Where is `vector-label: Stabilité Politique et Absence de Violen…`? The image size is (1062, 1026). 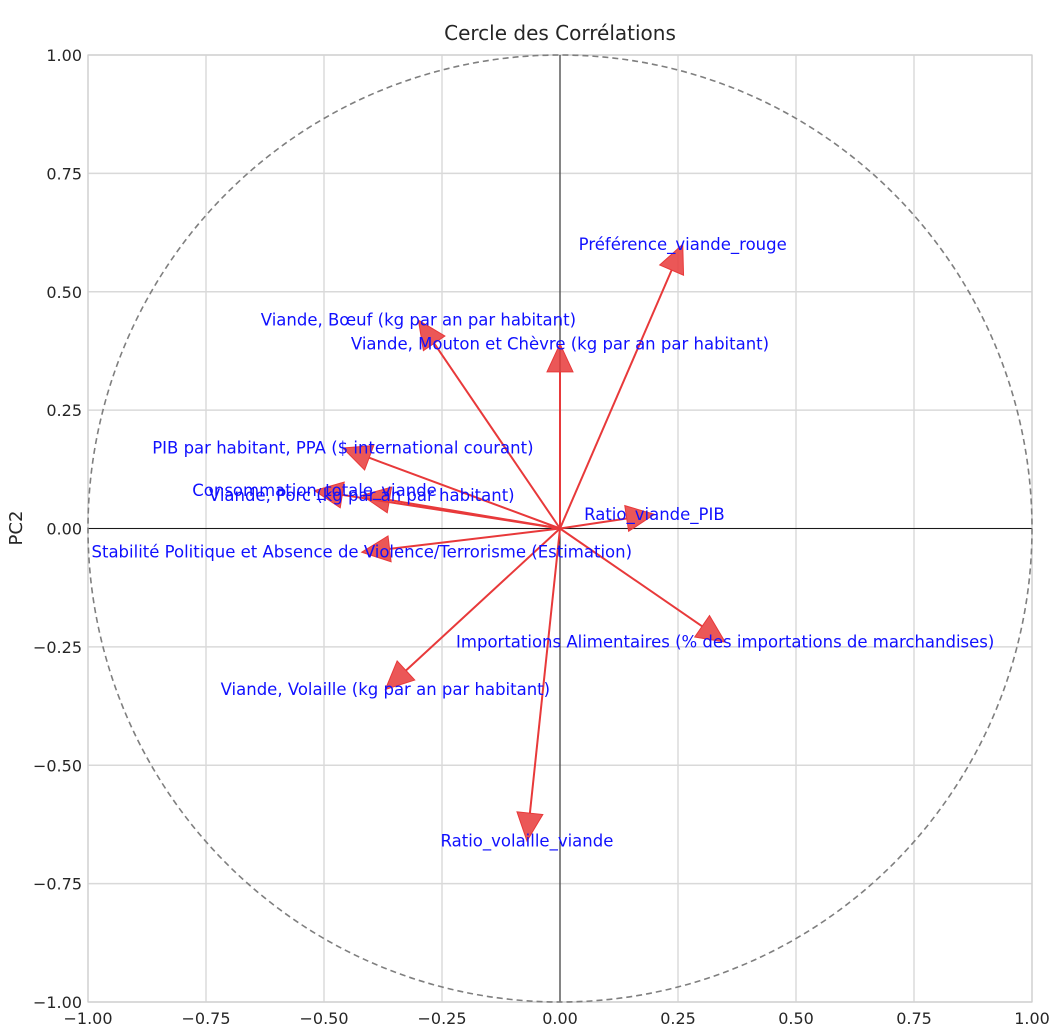 vector-label: Stabilité Politique et Absence de Violen… is located at coordinates (362, 552).